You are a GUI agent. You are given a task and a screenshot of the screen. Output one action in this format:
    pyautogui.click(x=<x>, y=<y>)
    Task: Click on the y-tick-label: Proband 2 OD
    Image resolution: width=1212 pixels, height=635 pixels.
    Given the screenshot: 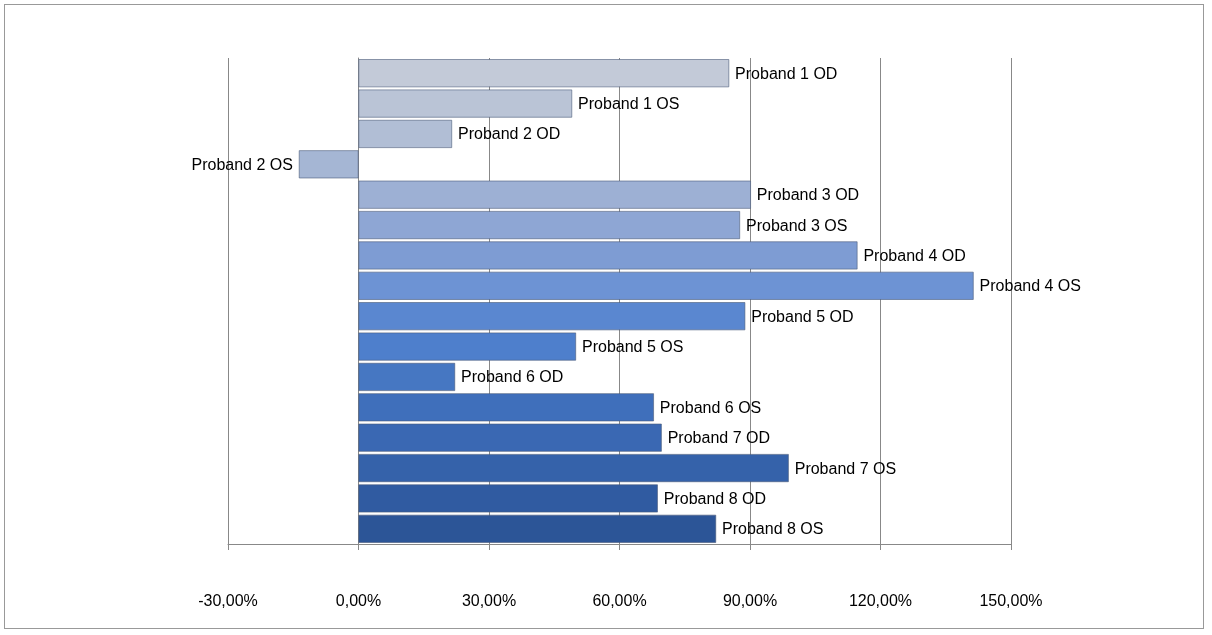 What is the action you would take?
    pyautogui.click(x=509, y=134)
    